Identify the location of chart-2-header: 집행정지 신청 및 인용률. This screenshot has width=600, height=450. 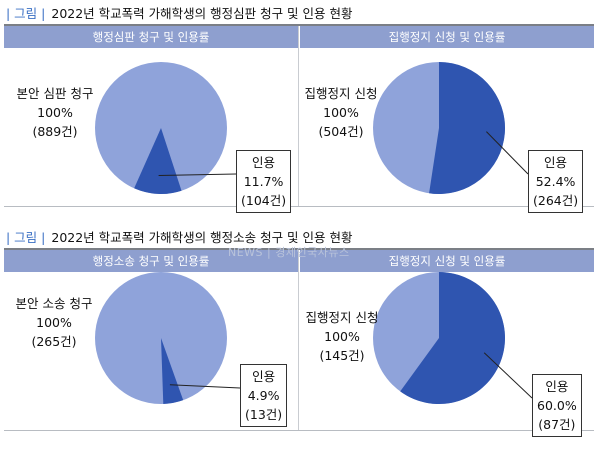
(447, 37).